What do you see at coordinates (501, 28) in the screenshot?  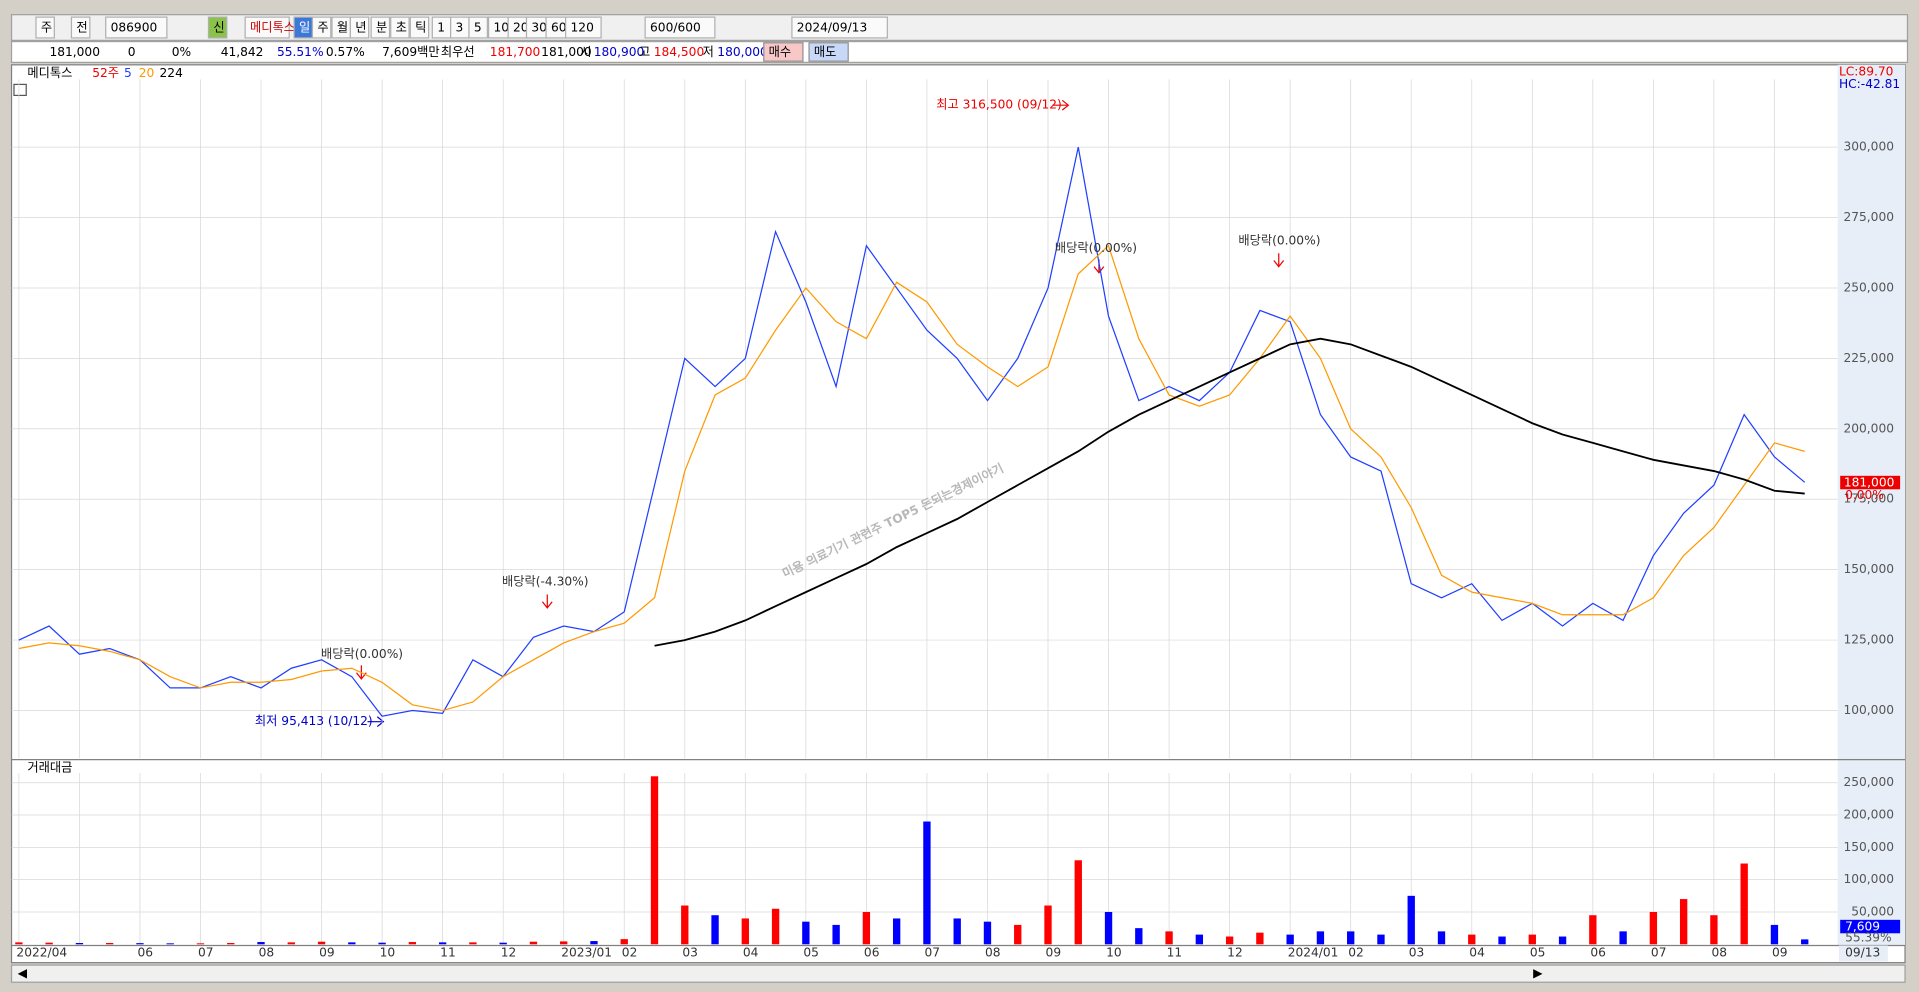 I see `toolbar-item: 10` at bounding box center [501, 28].